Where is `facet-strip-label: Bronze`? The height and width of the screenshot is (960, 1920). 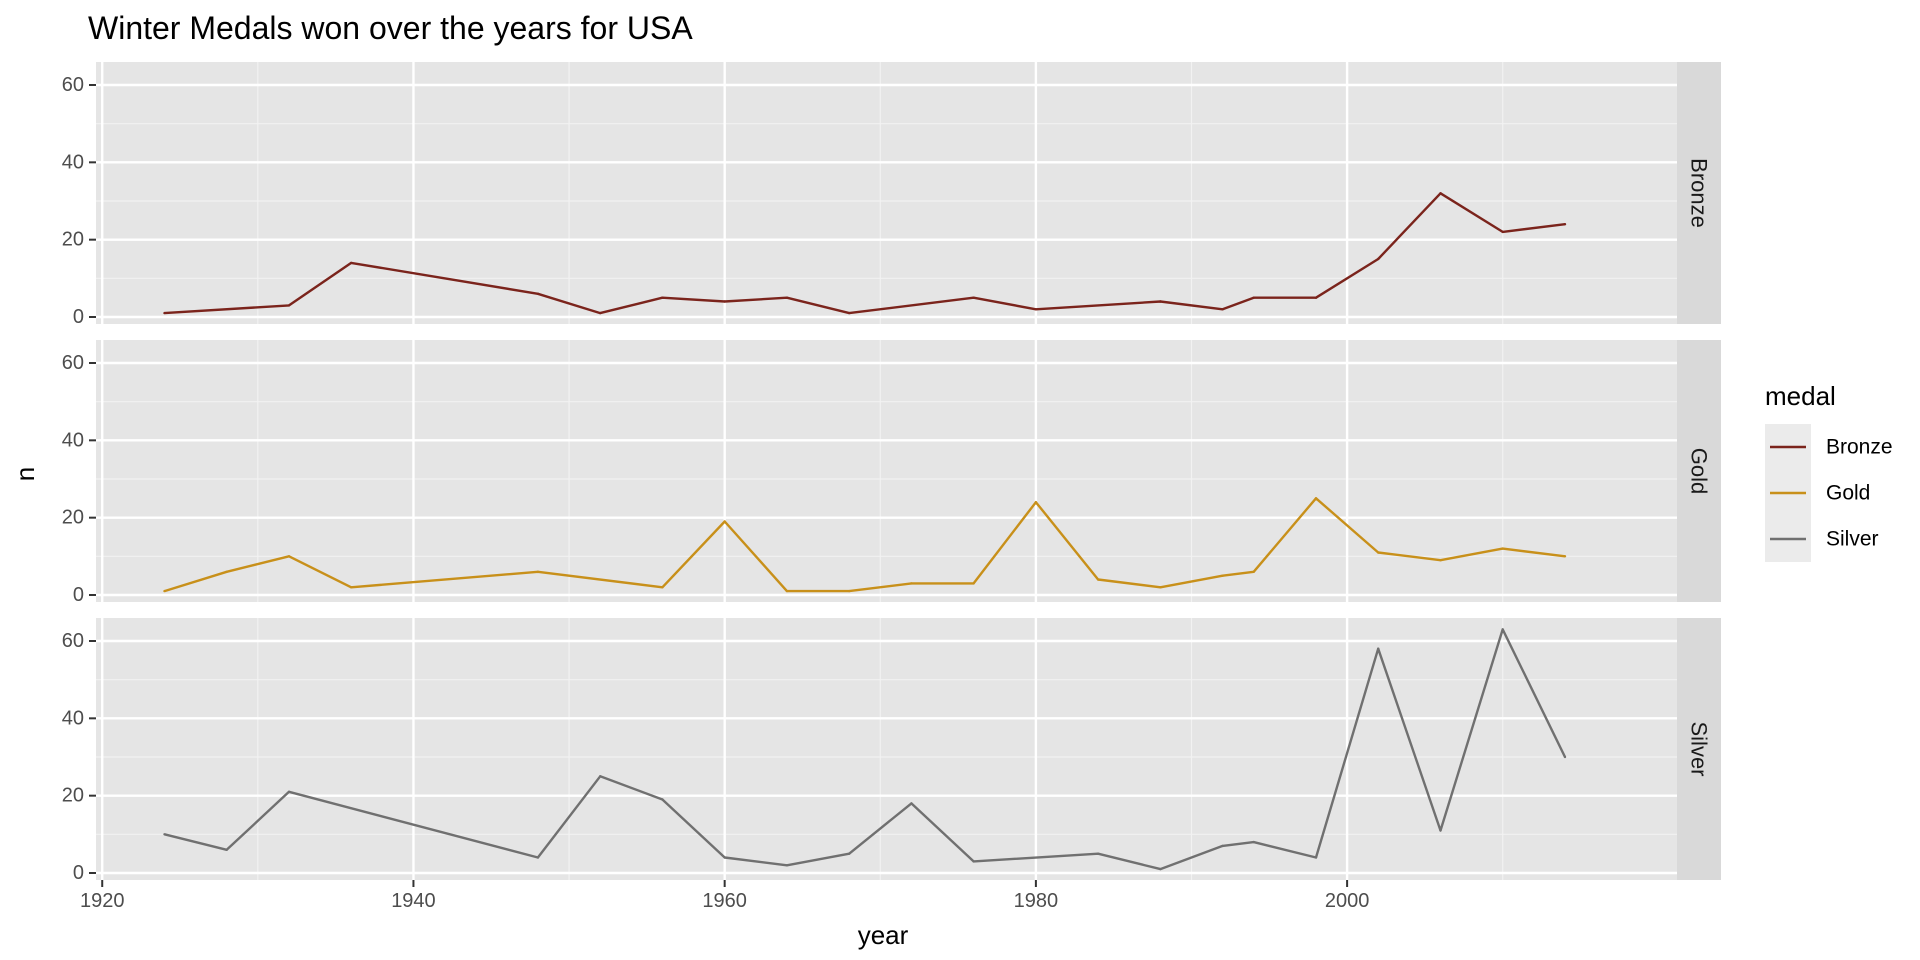 facet-strip-label: Bronze is located at coordinates (1699, 193).